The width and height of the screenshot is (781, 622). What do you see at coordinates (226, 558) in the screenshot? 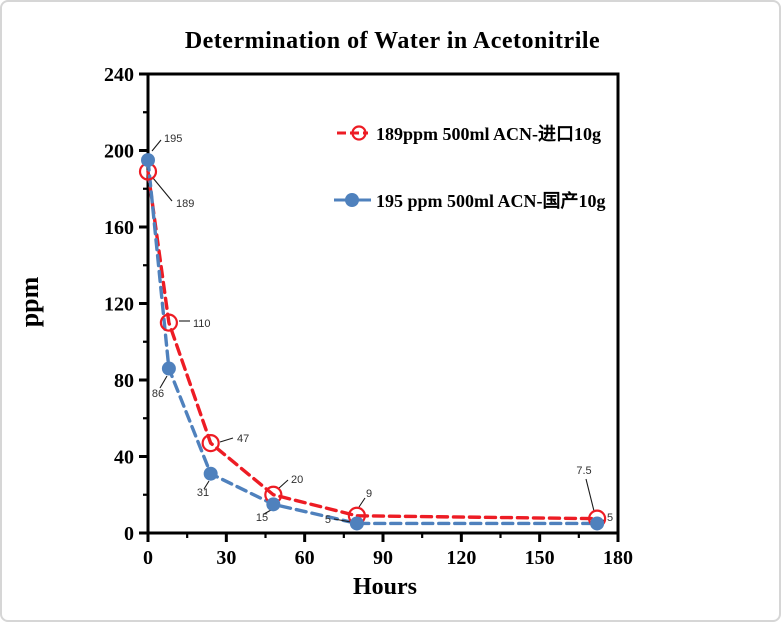
I see `x-tick-label: 30` at bounding box center [226, 558].